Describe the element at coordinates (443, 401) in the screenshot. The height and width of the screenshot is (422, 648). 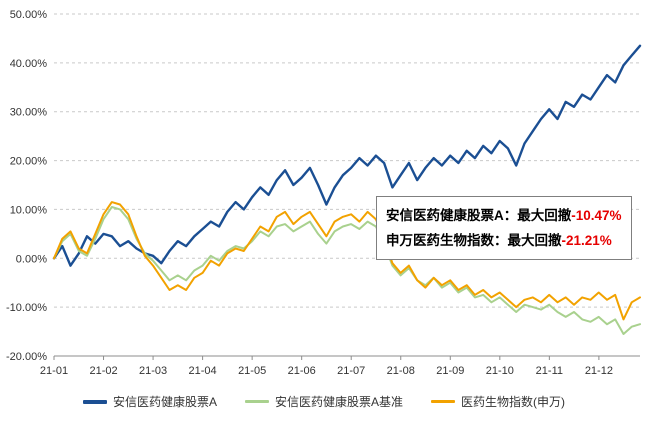
I see `legend-line-swatch-index` at that location.